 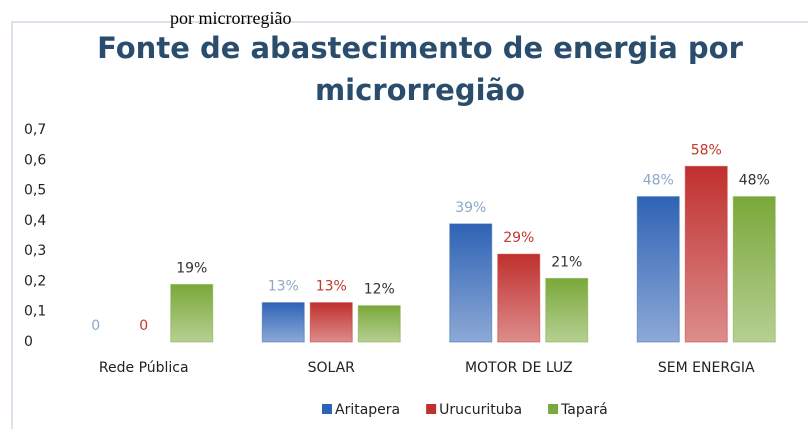 What do you see at coordinates (367, 410) in the screenshot?
I see `legend-label: Aritapera` at bounding box center [367, 410].